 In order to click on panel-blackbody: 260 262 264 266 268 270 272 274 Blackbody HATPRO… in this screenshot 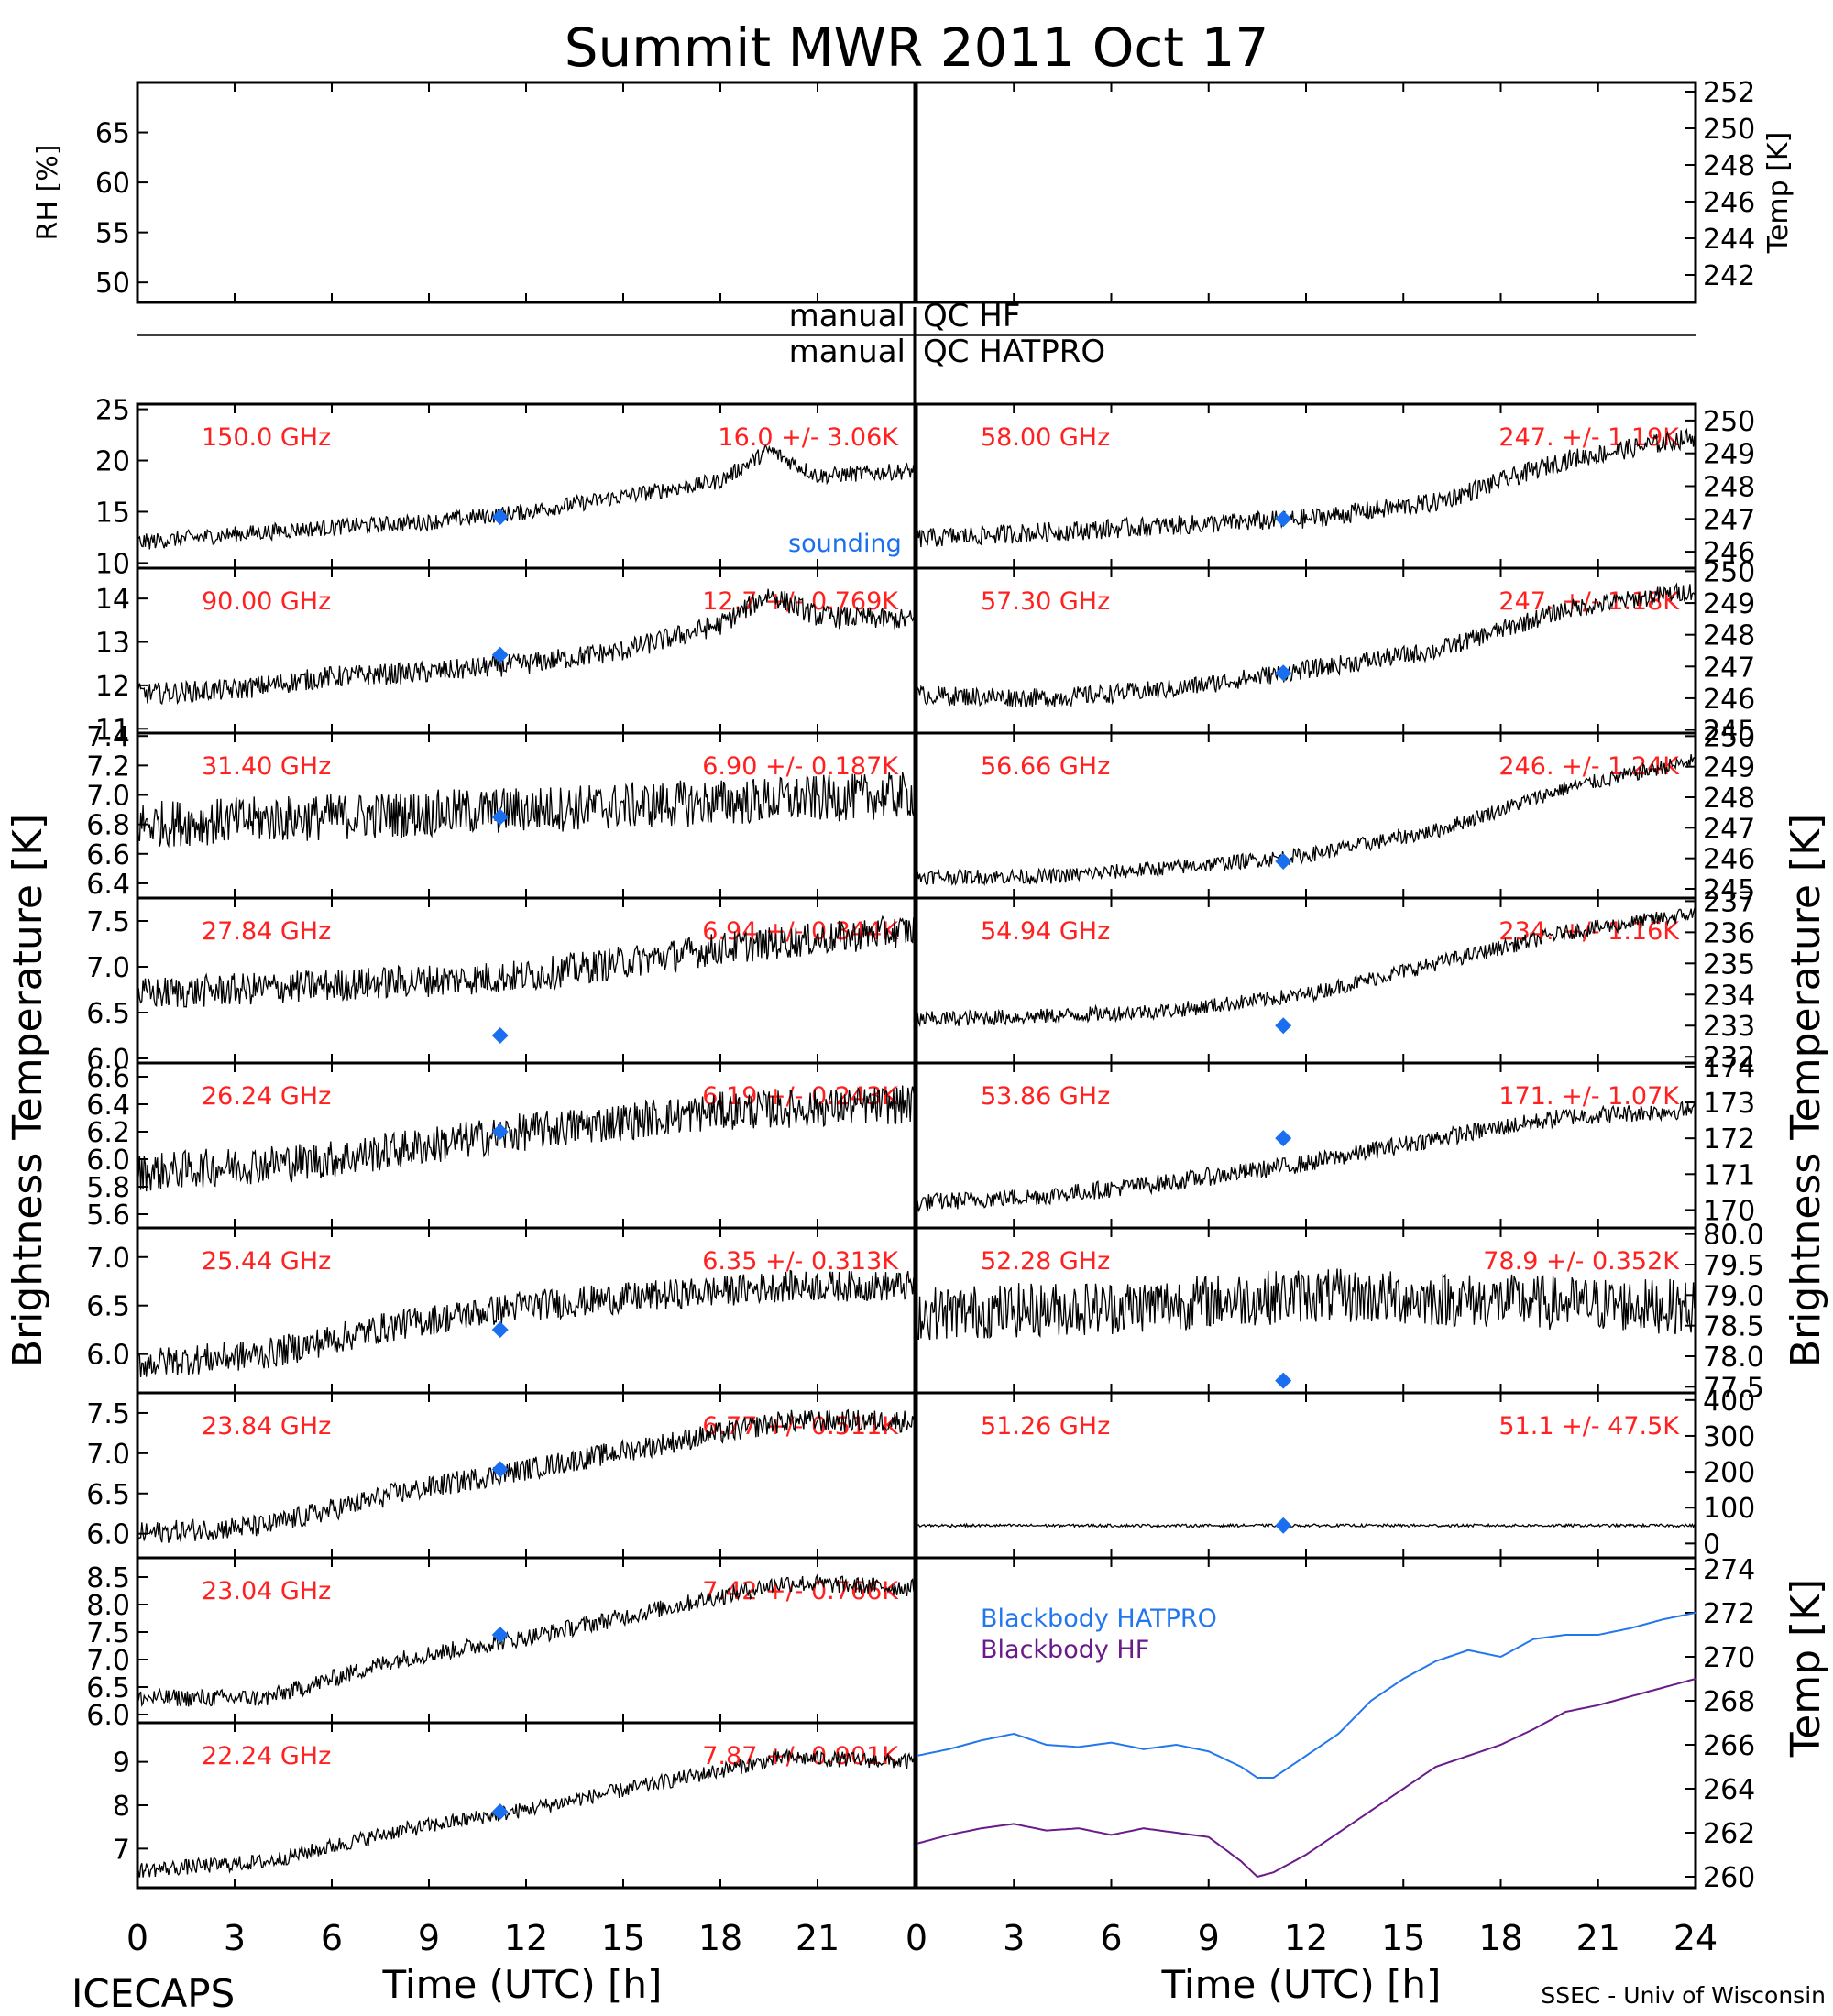, I will do `click(1335, 1724)`.